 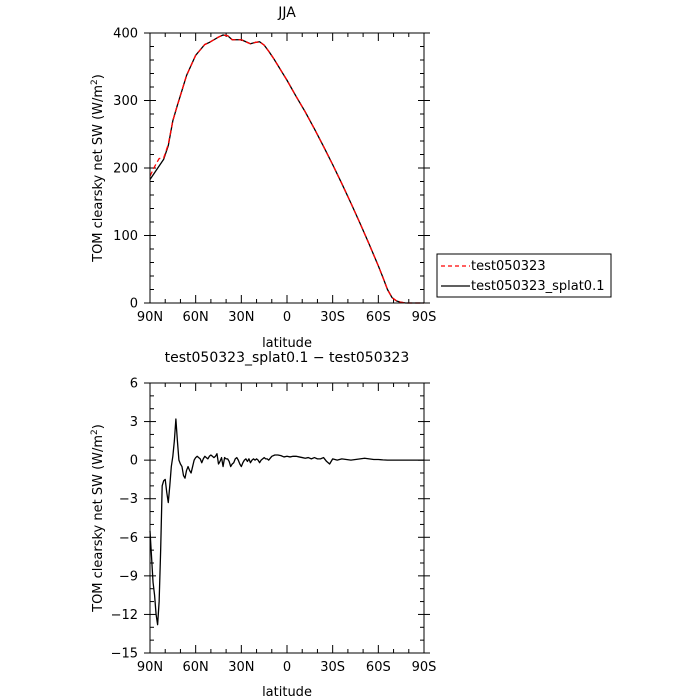 What do you see at coordinates (128, 499) in the screenshot?
I see `bottom-ytick-label: −3` at bounding box center [128, 499].